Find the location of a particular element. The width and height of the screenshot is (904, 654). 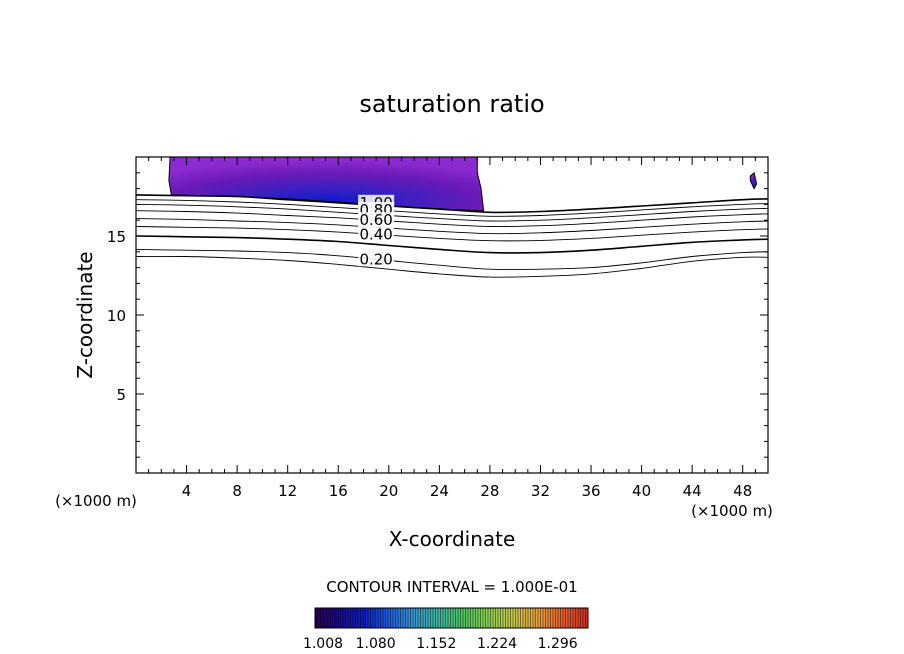

colorbar-tick-label: 1.224 is located at coordinates (497, 644).